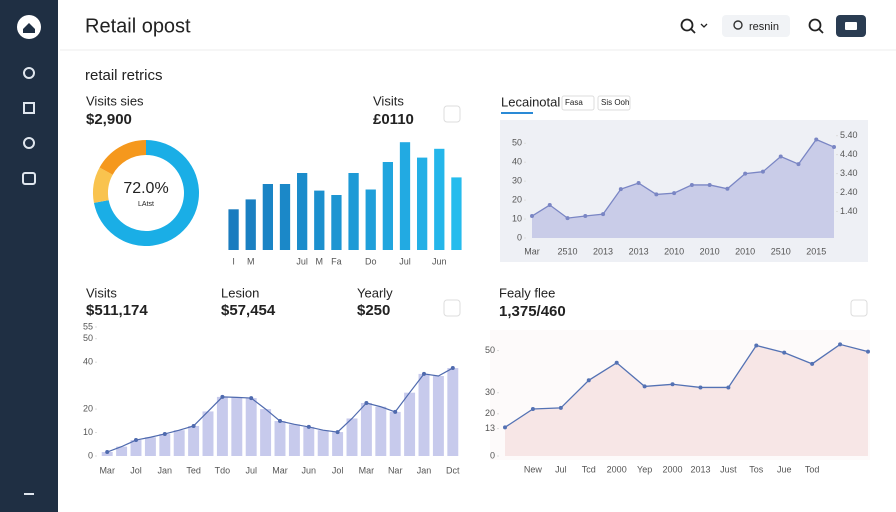 The width and height of the screenshot is (896, 512). What do you see at coordinates (388, 100) in the screenshot?
I see `card-label: Visits` at bounding box center [388, 100].